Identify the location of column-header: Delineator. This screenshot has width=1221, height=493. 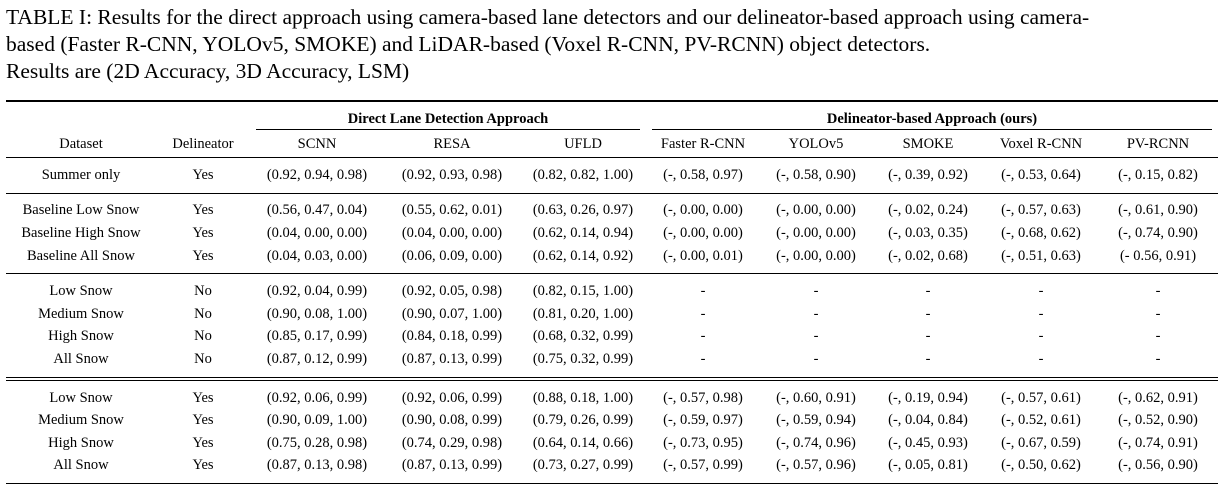
(203, 143).